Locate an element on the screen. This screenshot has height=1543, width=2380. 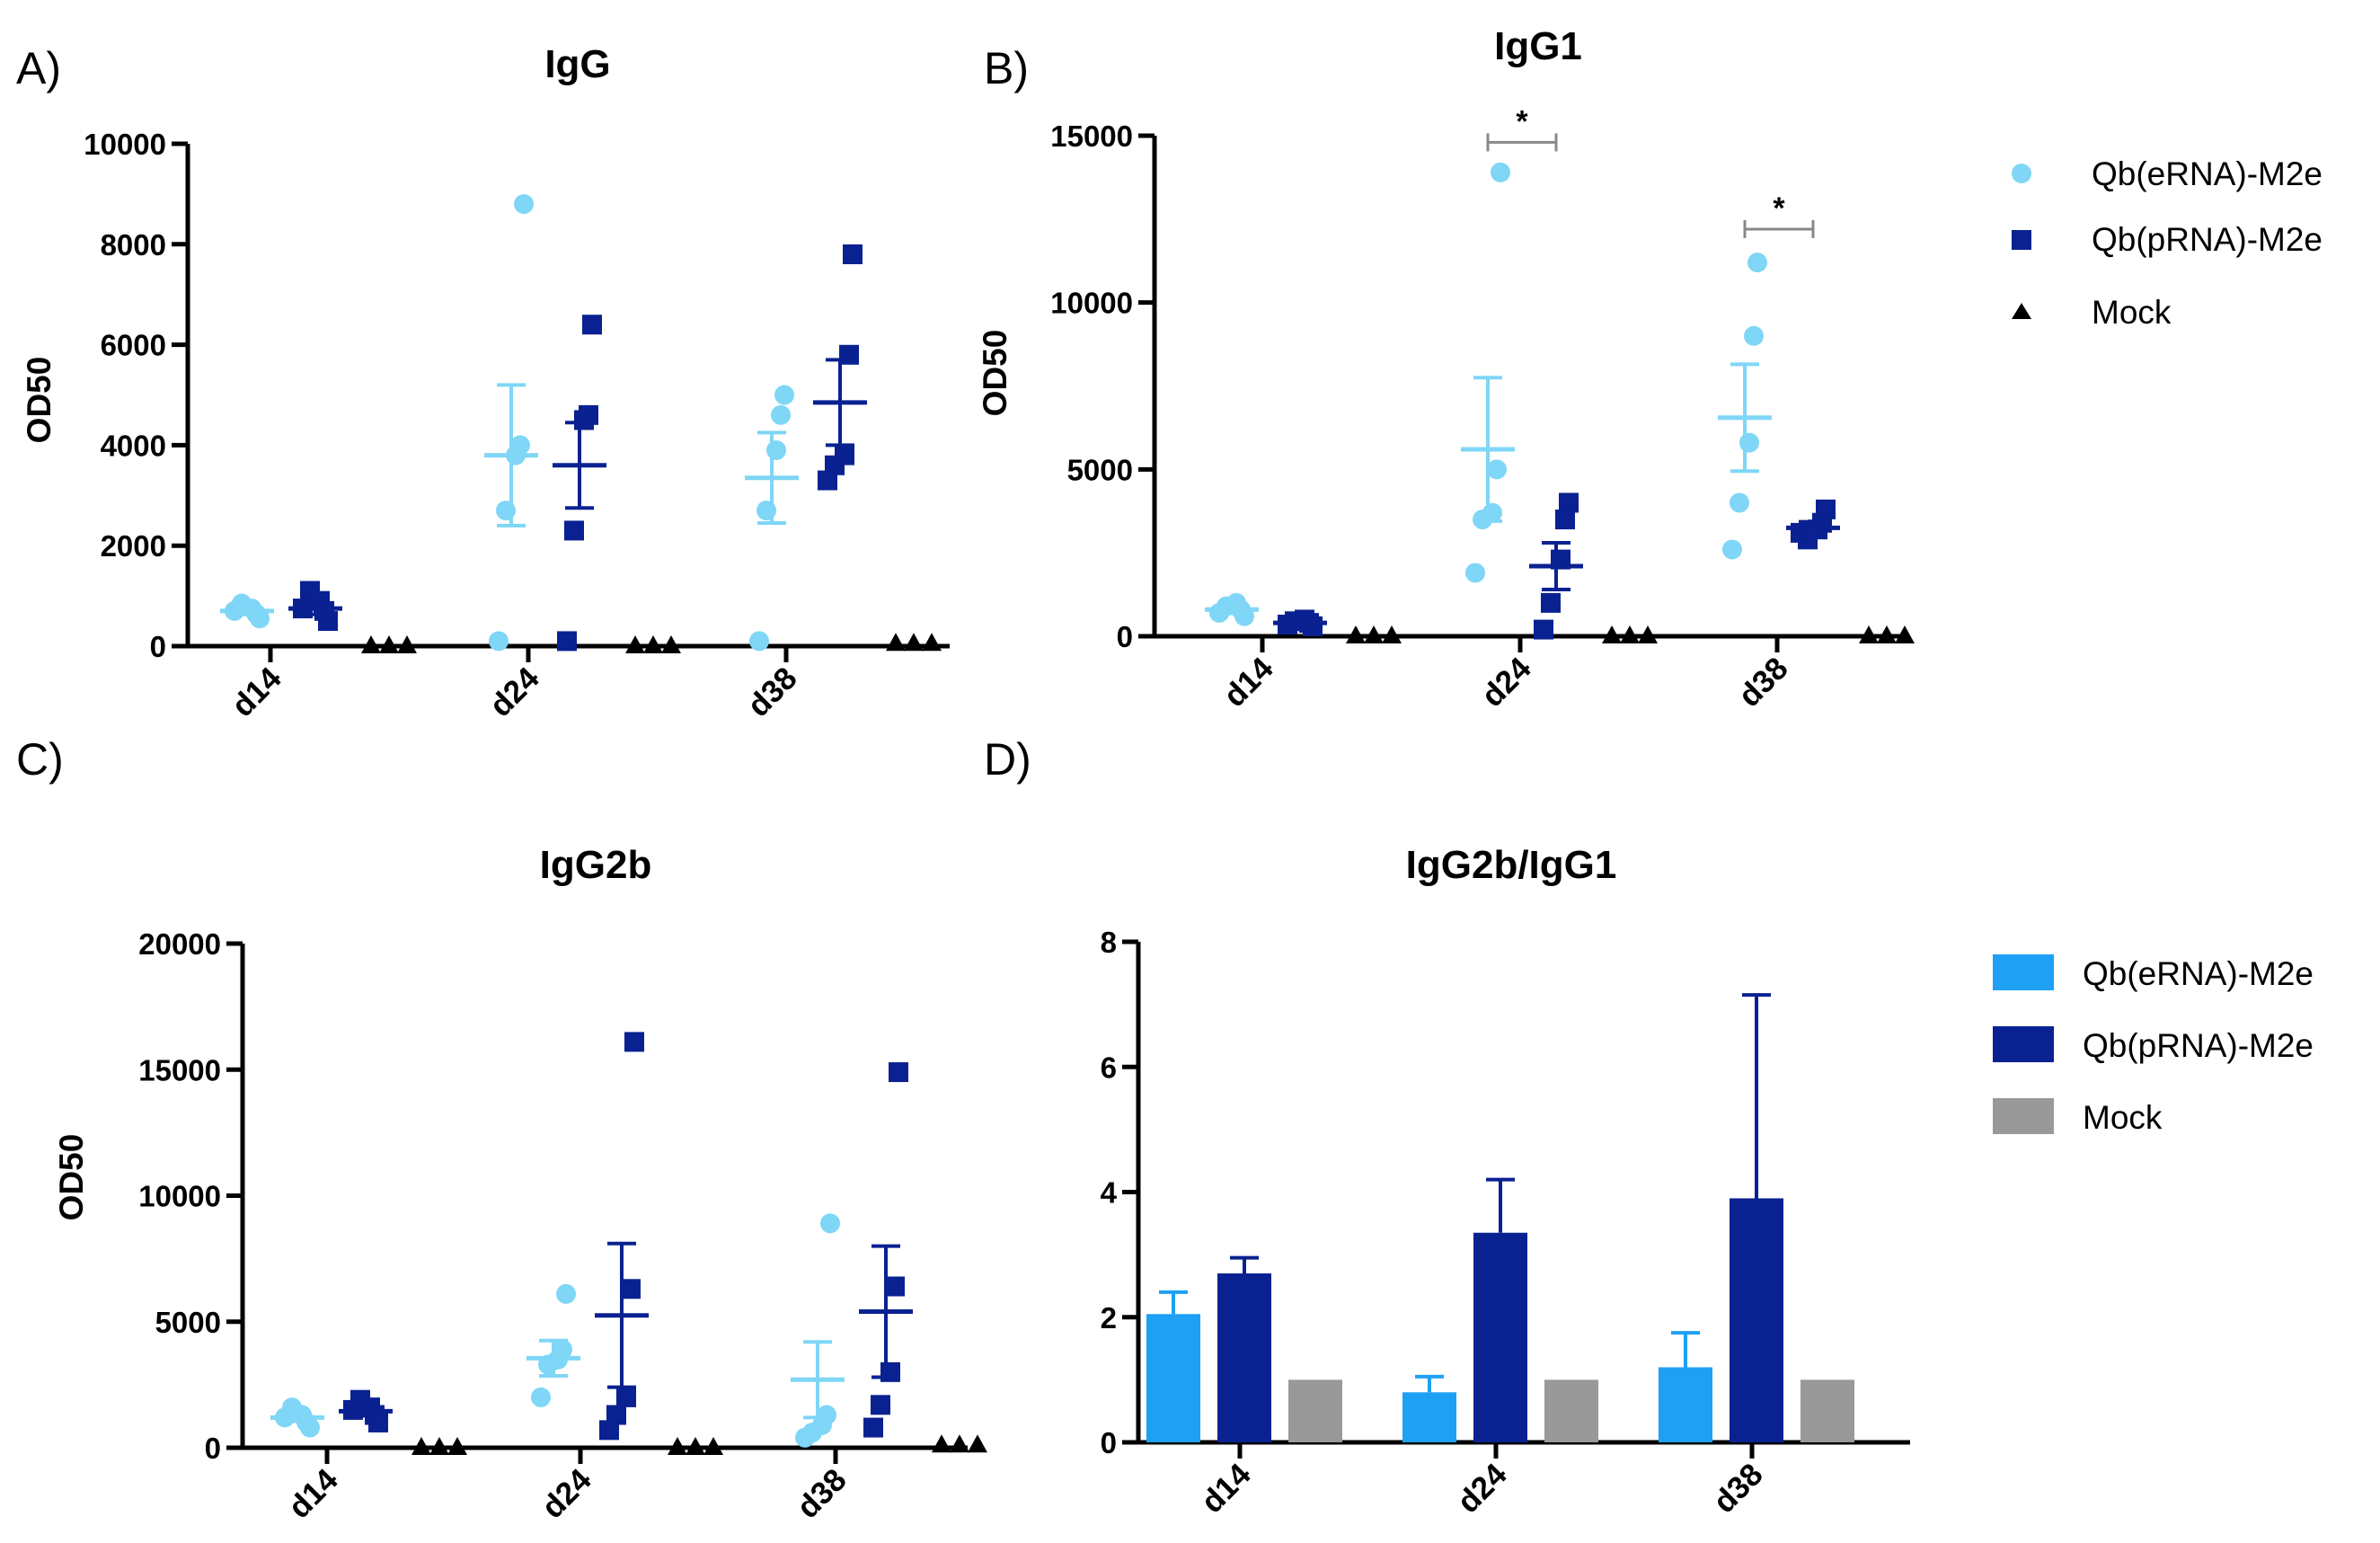
y-axis-label-a: OD50 is located at coordinates (39, 400).